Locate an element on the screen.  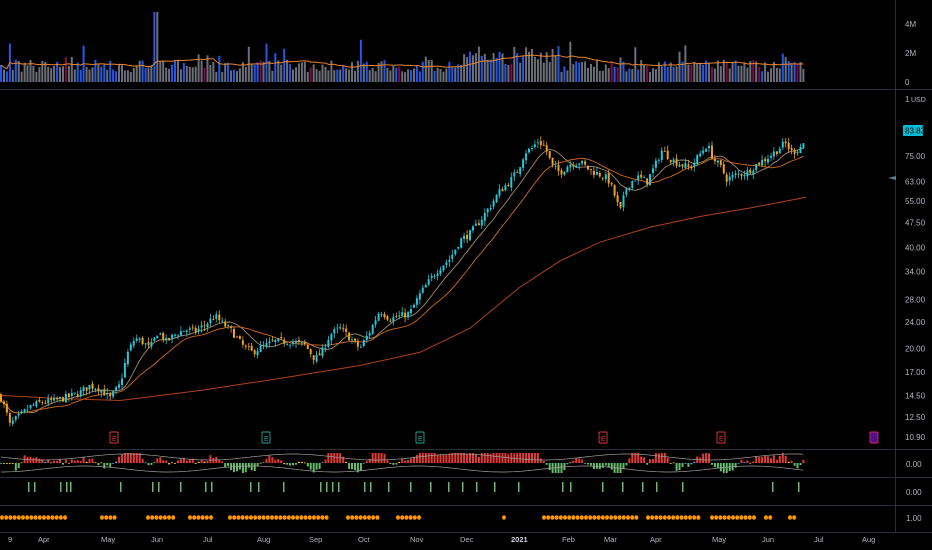
earnings-marker-box is located at coordinates (721, 437).